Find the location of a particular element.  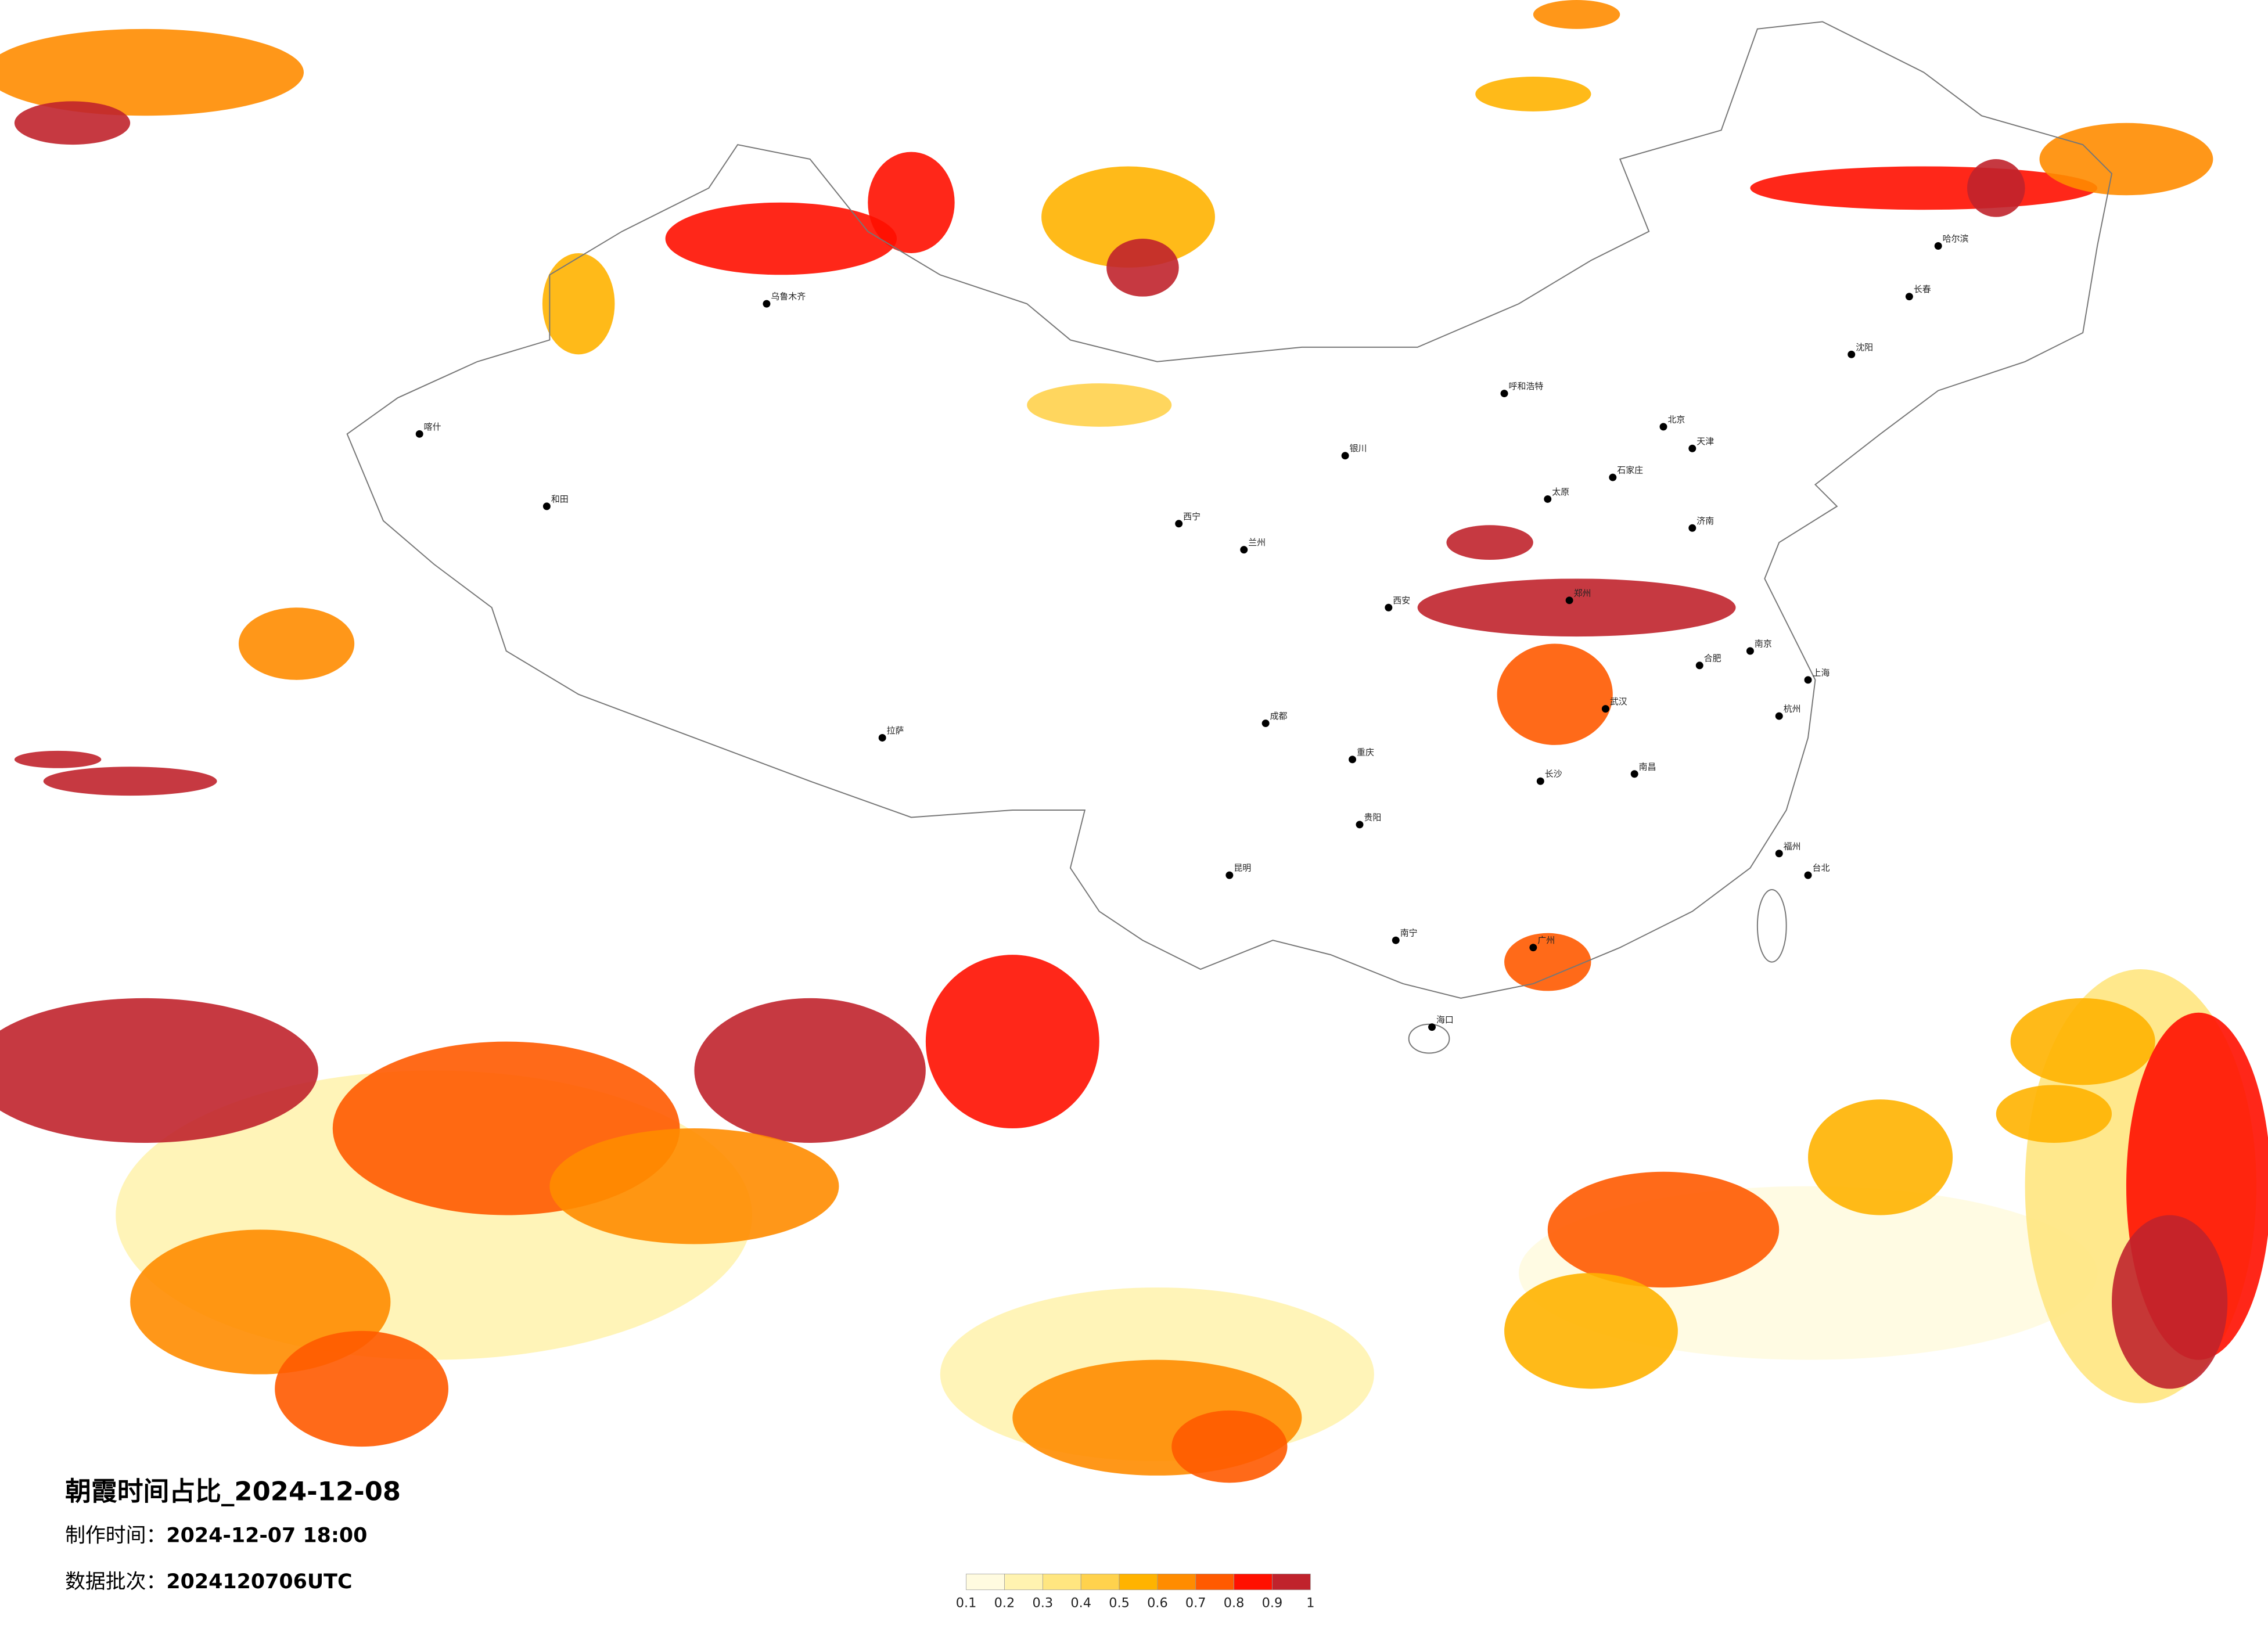

city-label: 呼和浩特 is located at coordinates (1526, 386).